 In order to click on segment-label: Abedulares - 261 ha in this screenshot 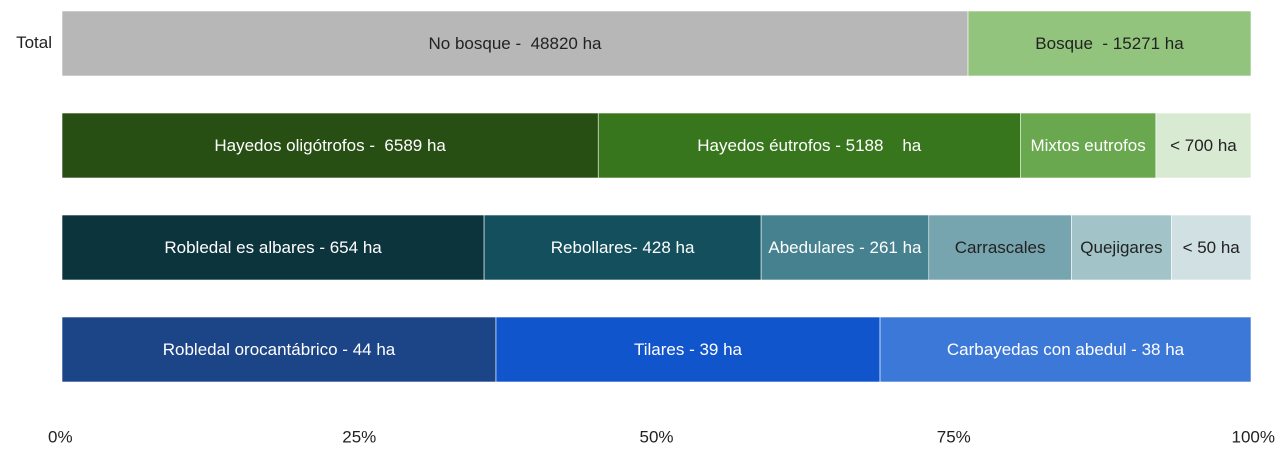, I will do `click(845, 247)`.